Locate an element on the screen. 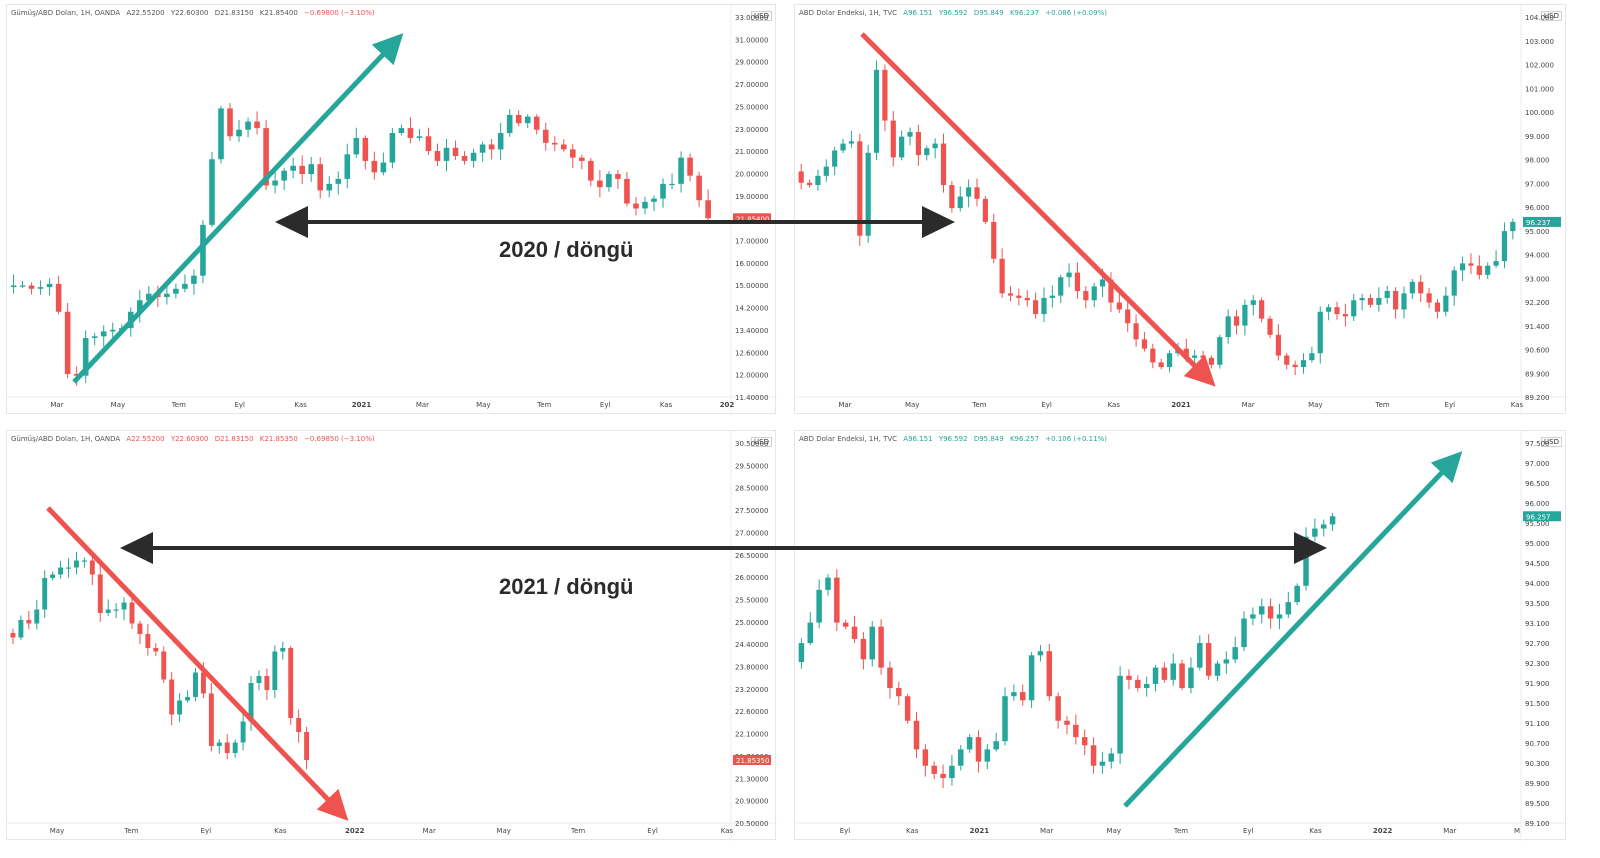  y-tick-label: 29.50000 is located at coordinates (751, 466).